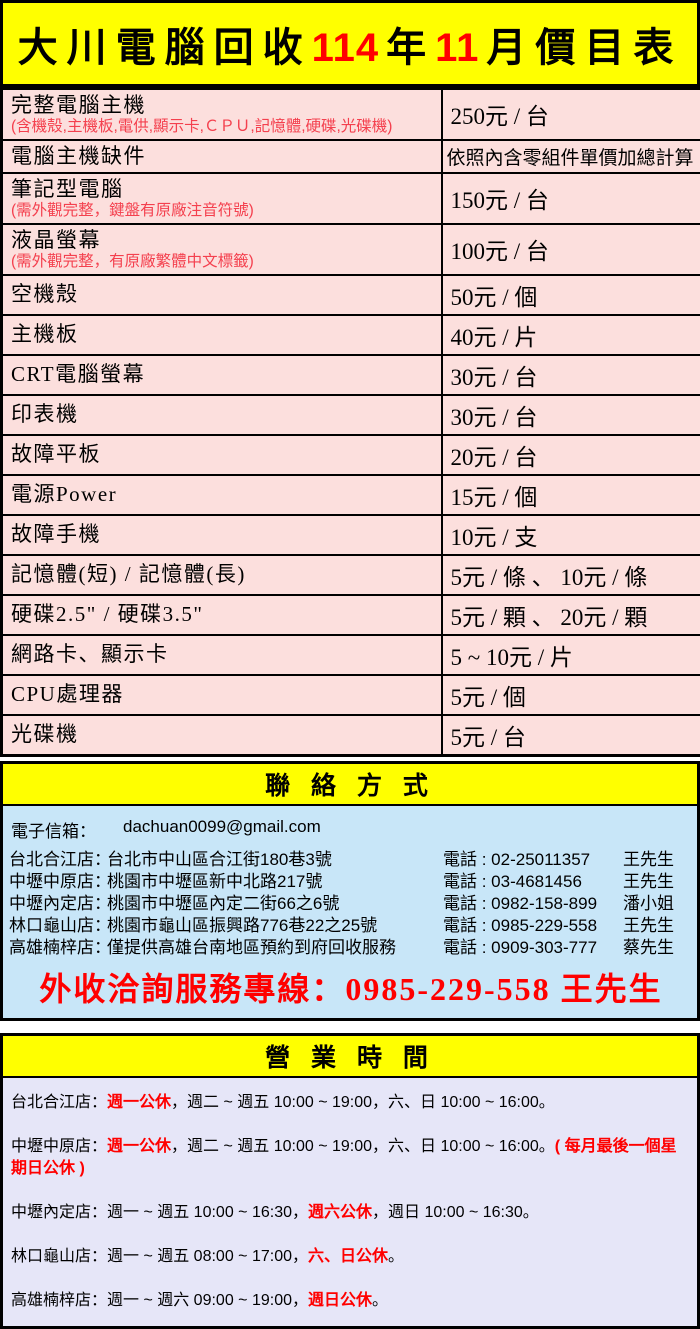 The width and height of the screenshot is (700, 1329). I want to click on store-name: 中壢內定店：, so click(58, 904).